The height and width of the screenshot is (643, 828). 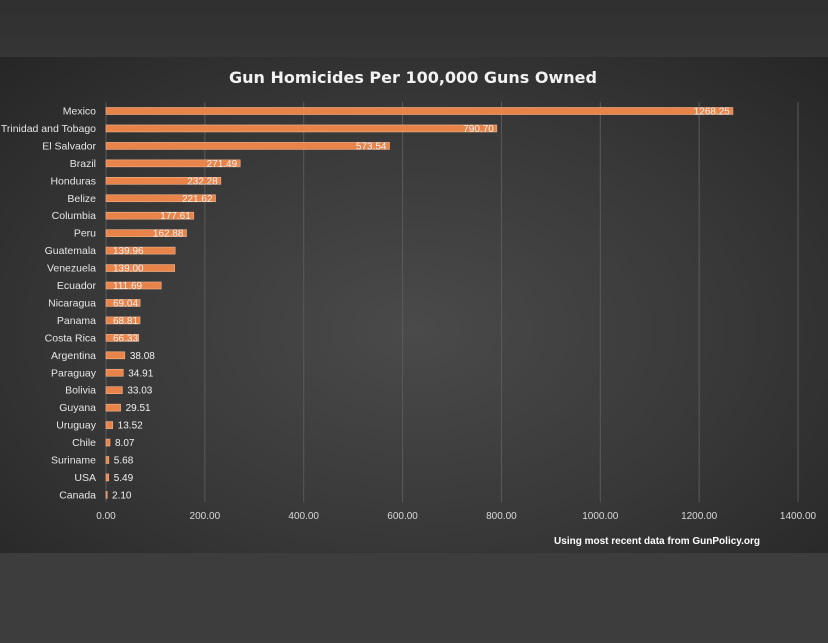 What do you see at coordinates (80, 391) in the screenshot?
I see `category-label: Bolivia` at bounding box center [80, 391].